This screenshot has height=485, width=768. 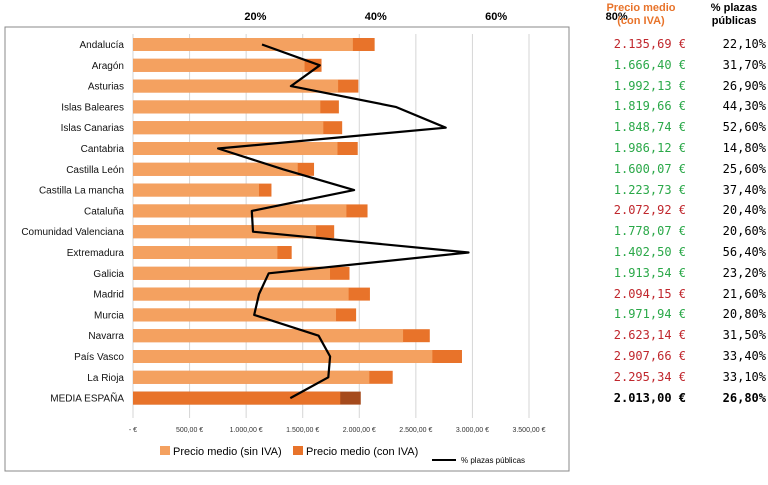 I want to click on legend-swatch-con-iva, so click(x=298, y=450).